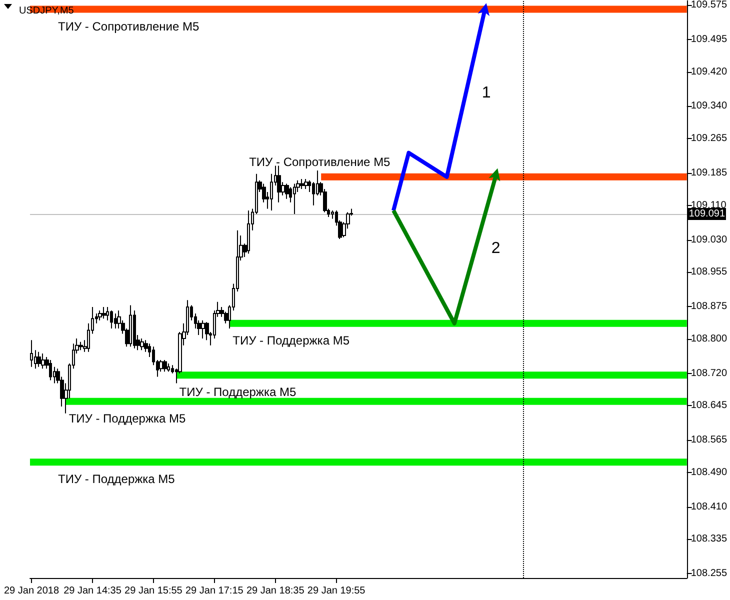 The height and width of the screenshot is (600, 730). I want to click on y-tick-label: 109.030, so click(709, 240).